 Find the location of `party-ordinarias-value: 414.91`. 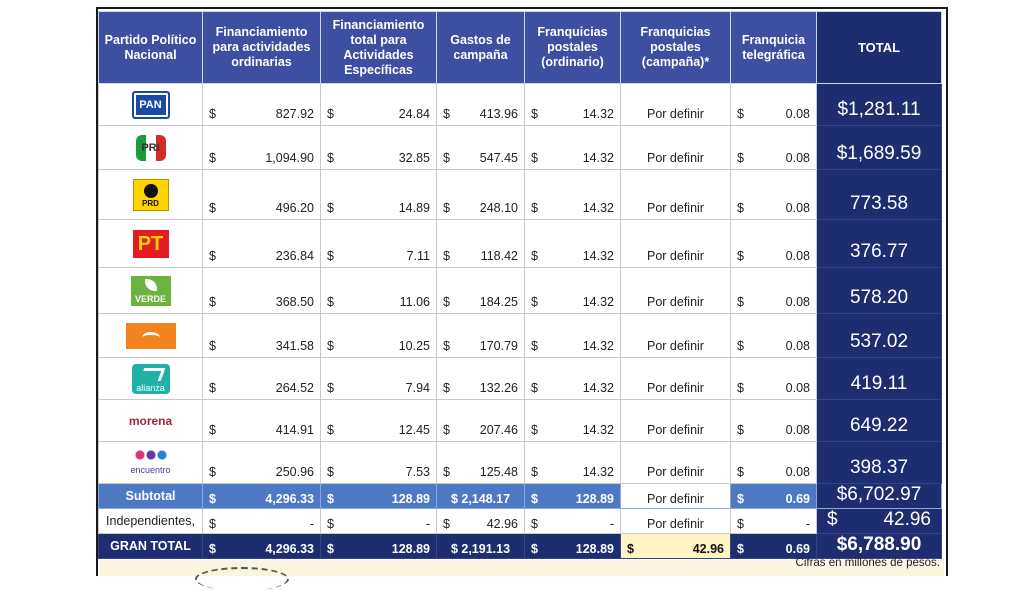

party-ordinarias-value: 414.91 is located at coordinates (294, 430).